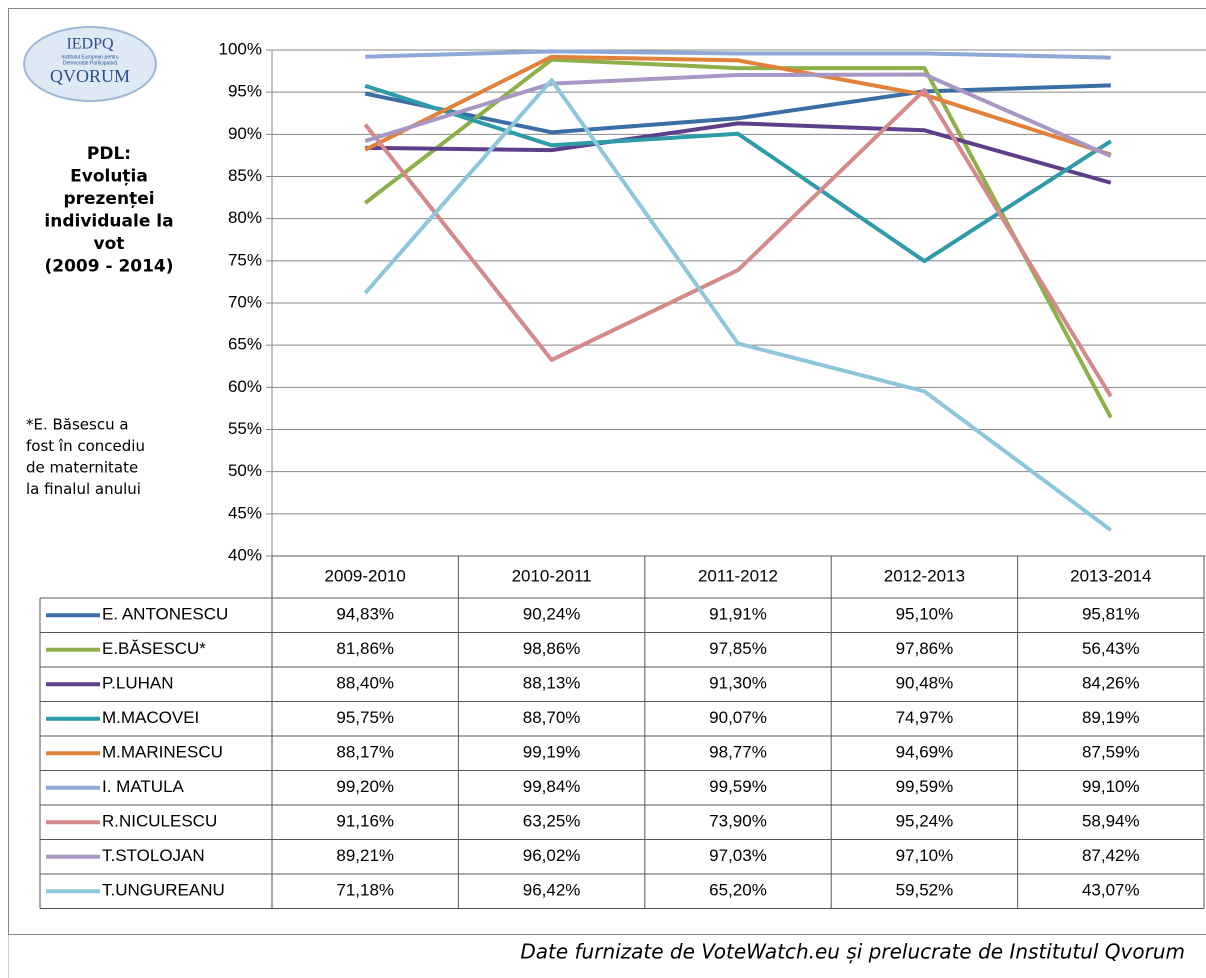  What do you see at coordinates (1111, 786) in the screenshot?
I see `data-label: 99,10%` at bounding box center [1111, 786].